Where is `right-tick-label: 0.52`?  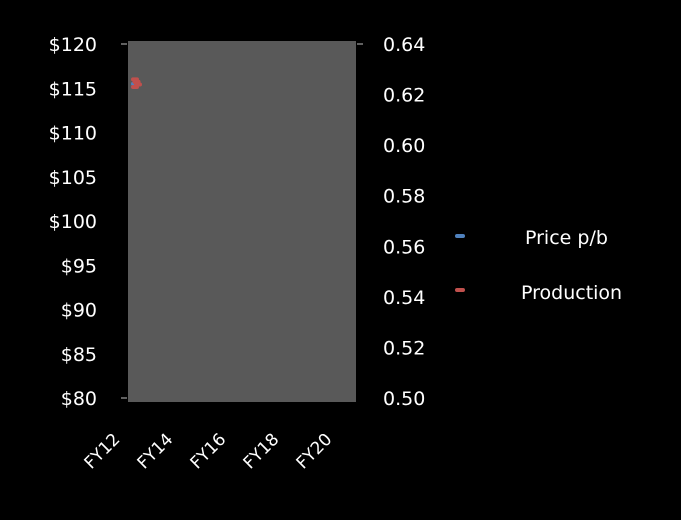 right-tick-label: 0.52 is located at coordinates (404, 348).